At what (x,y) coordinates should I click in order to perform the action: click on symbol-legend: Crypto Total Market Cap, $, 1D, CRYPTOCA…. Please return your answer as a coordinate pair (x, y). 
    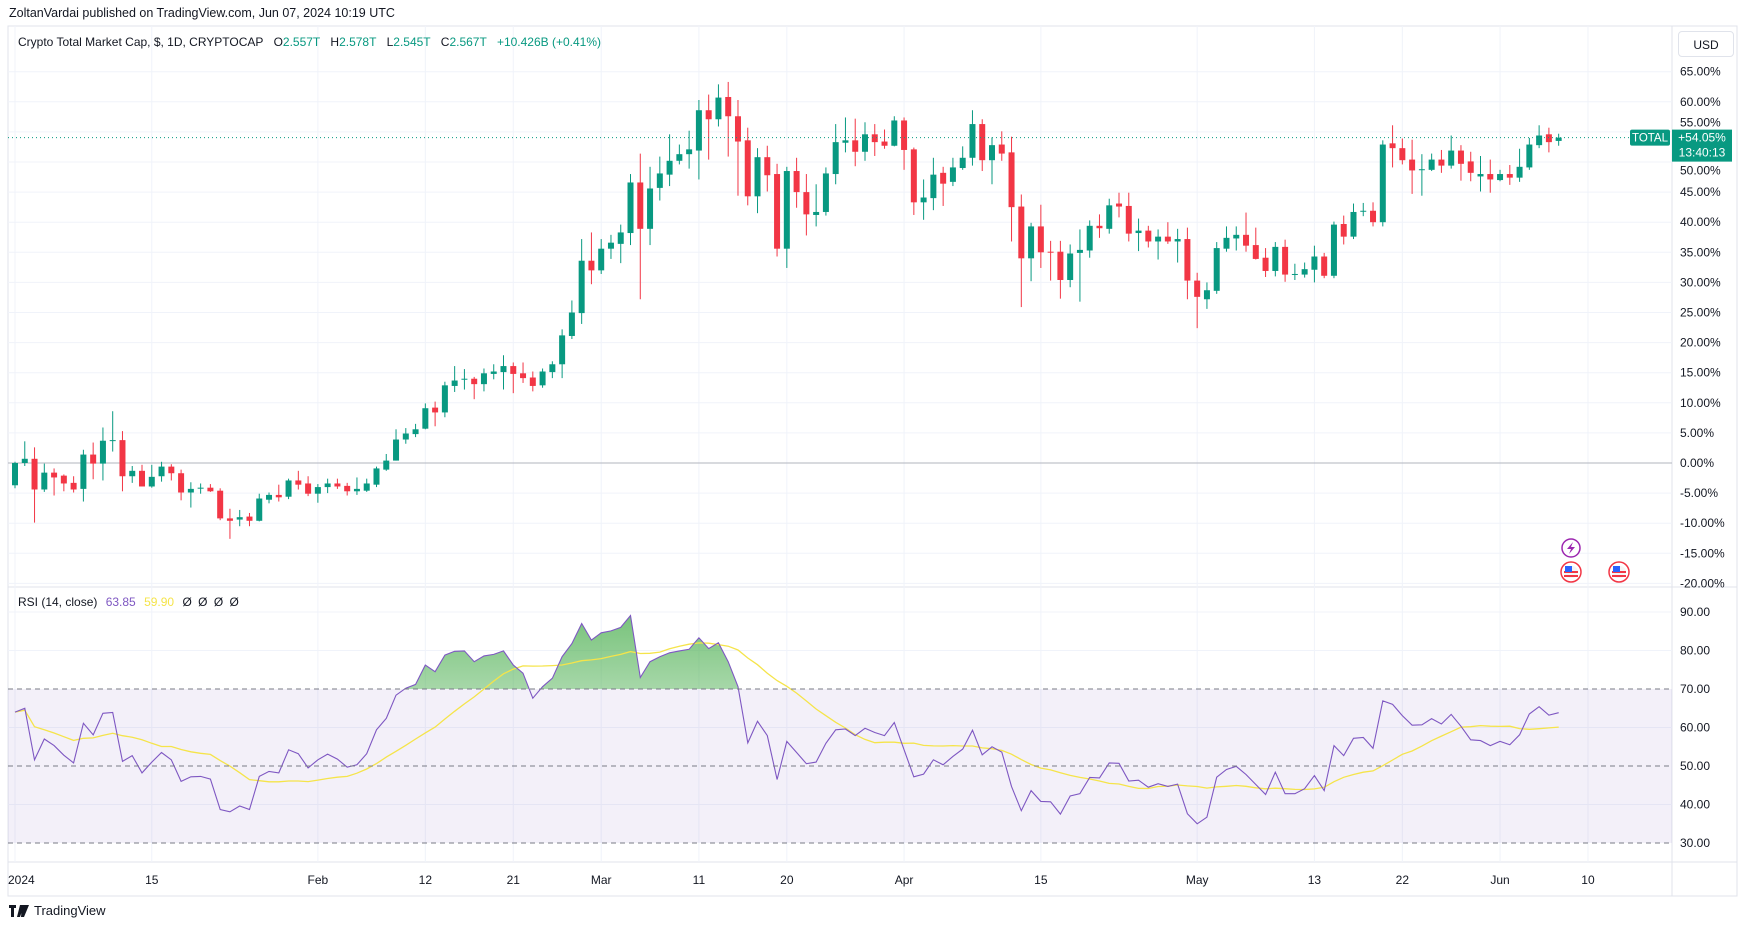
    Looking at the image, I should click on (309, 42).